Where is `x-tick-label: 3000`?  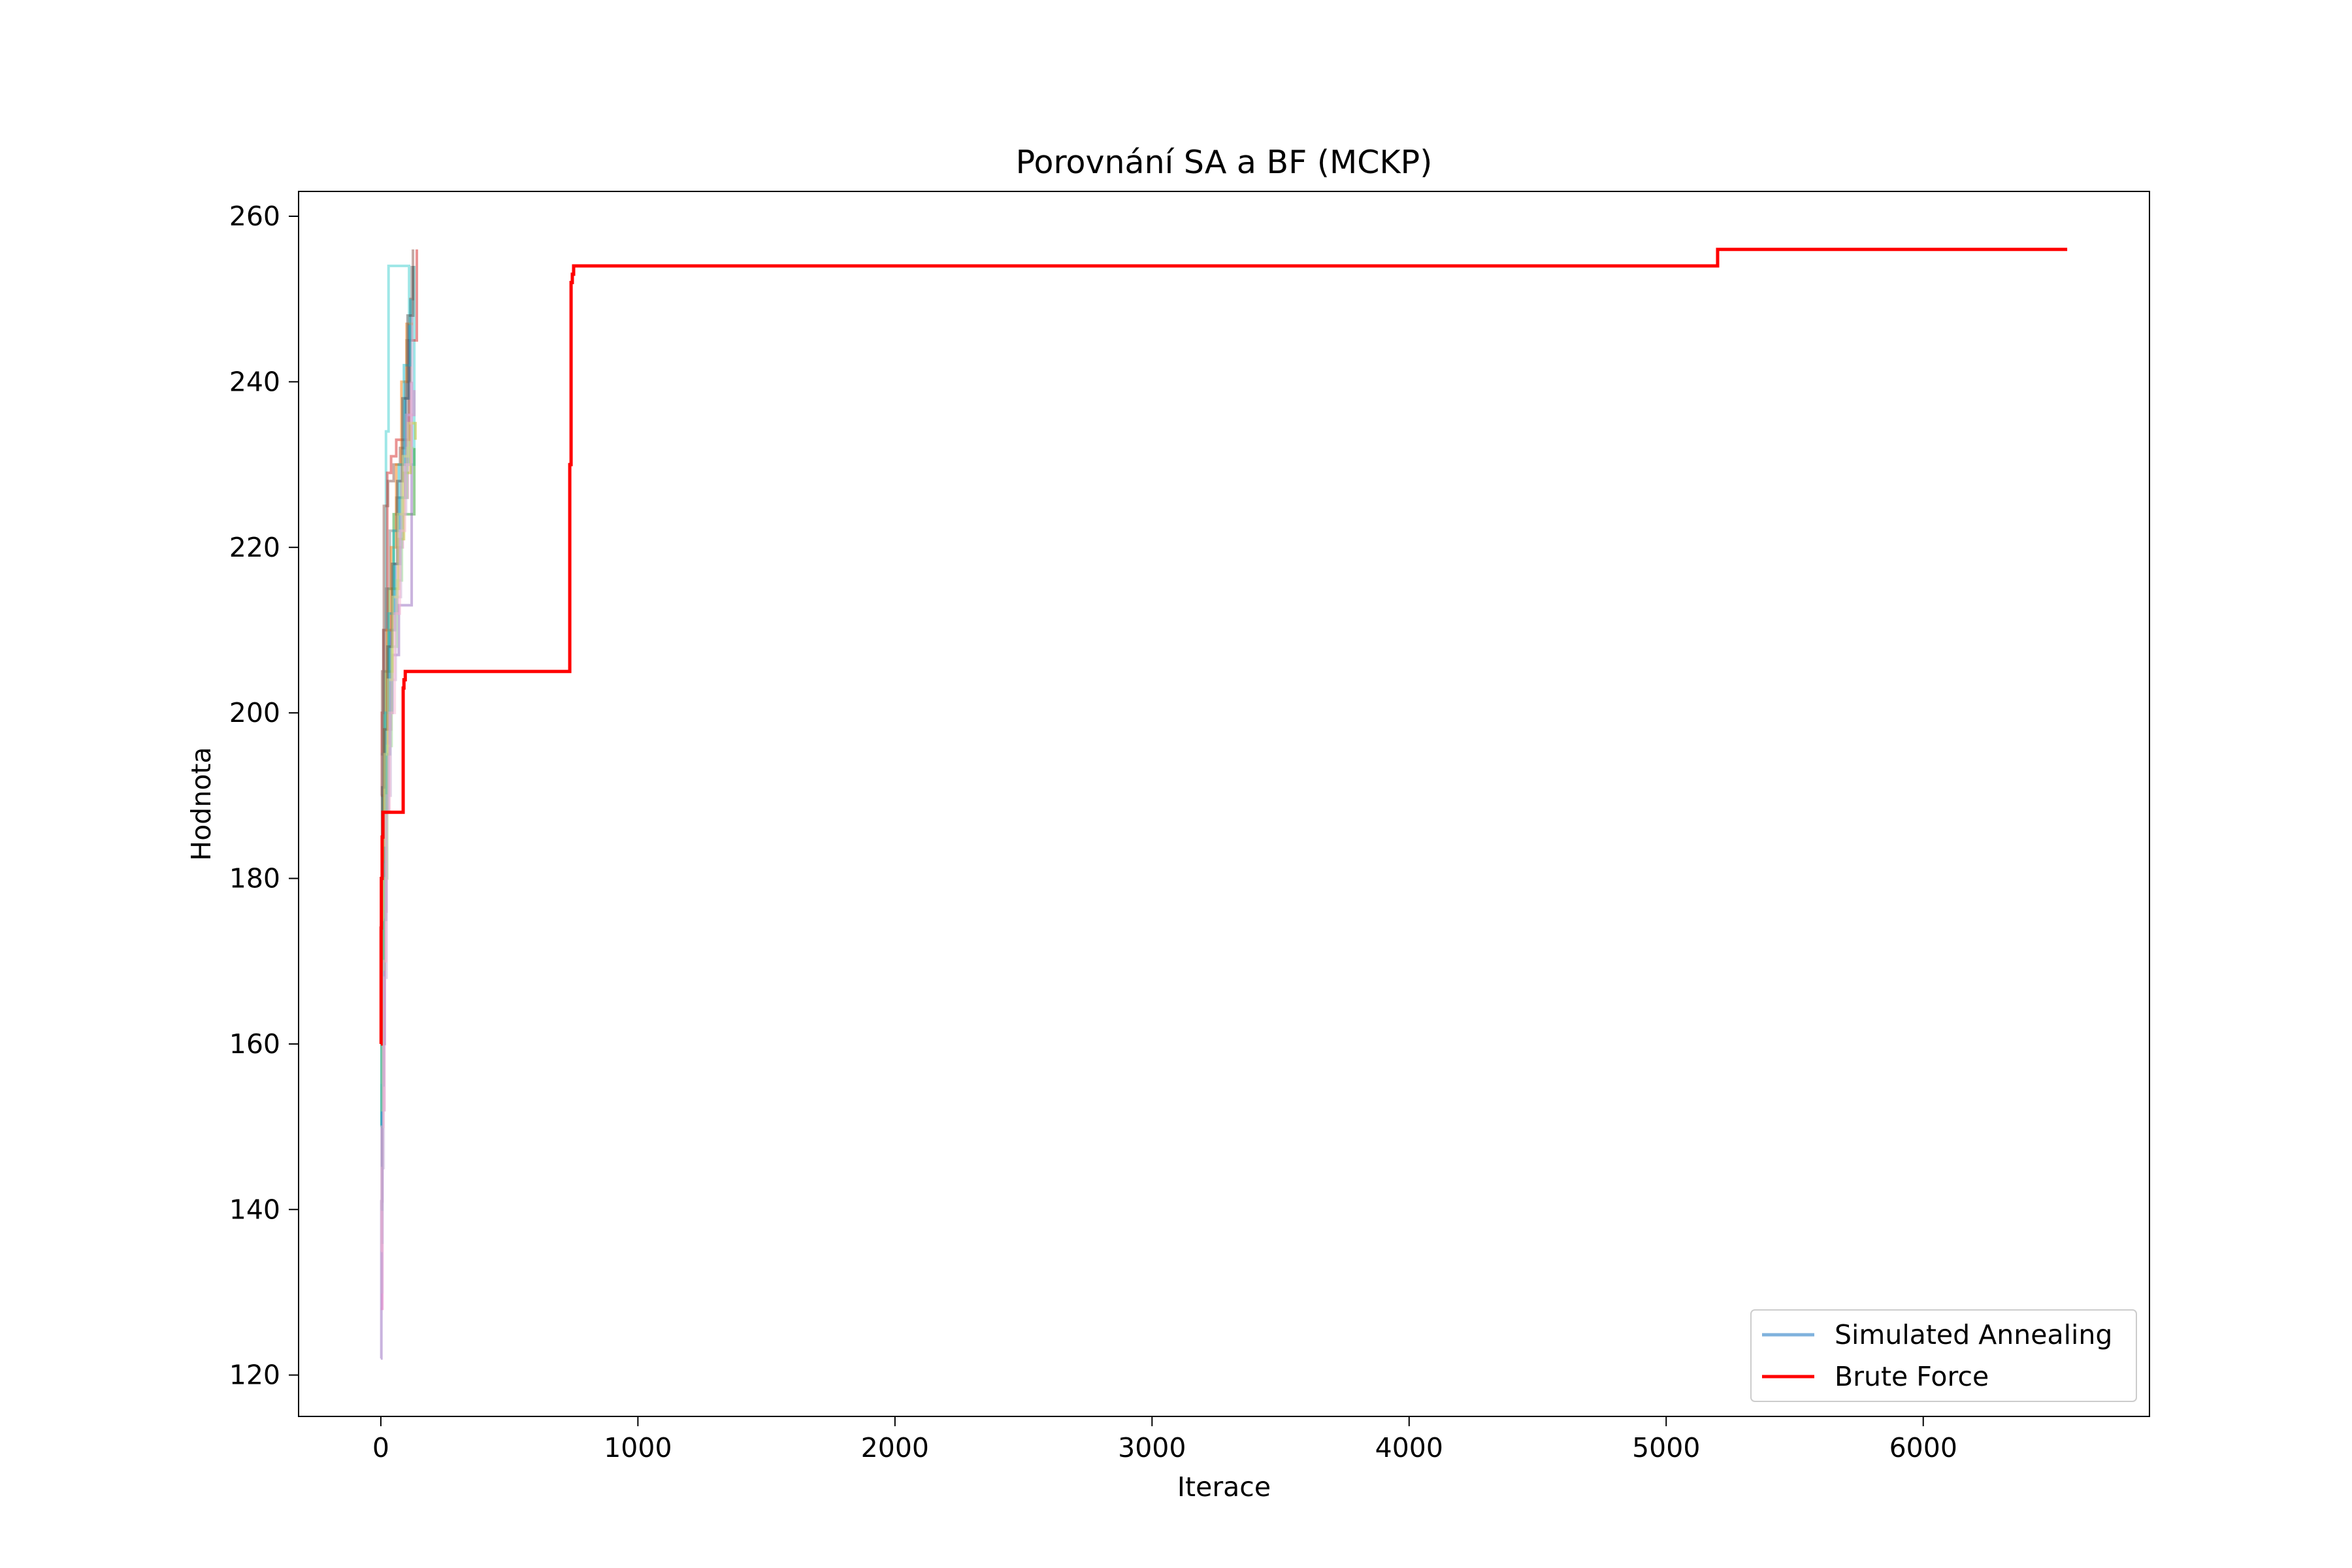
x-tick-label: 3000 is located at coordinates (1152, 1447).